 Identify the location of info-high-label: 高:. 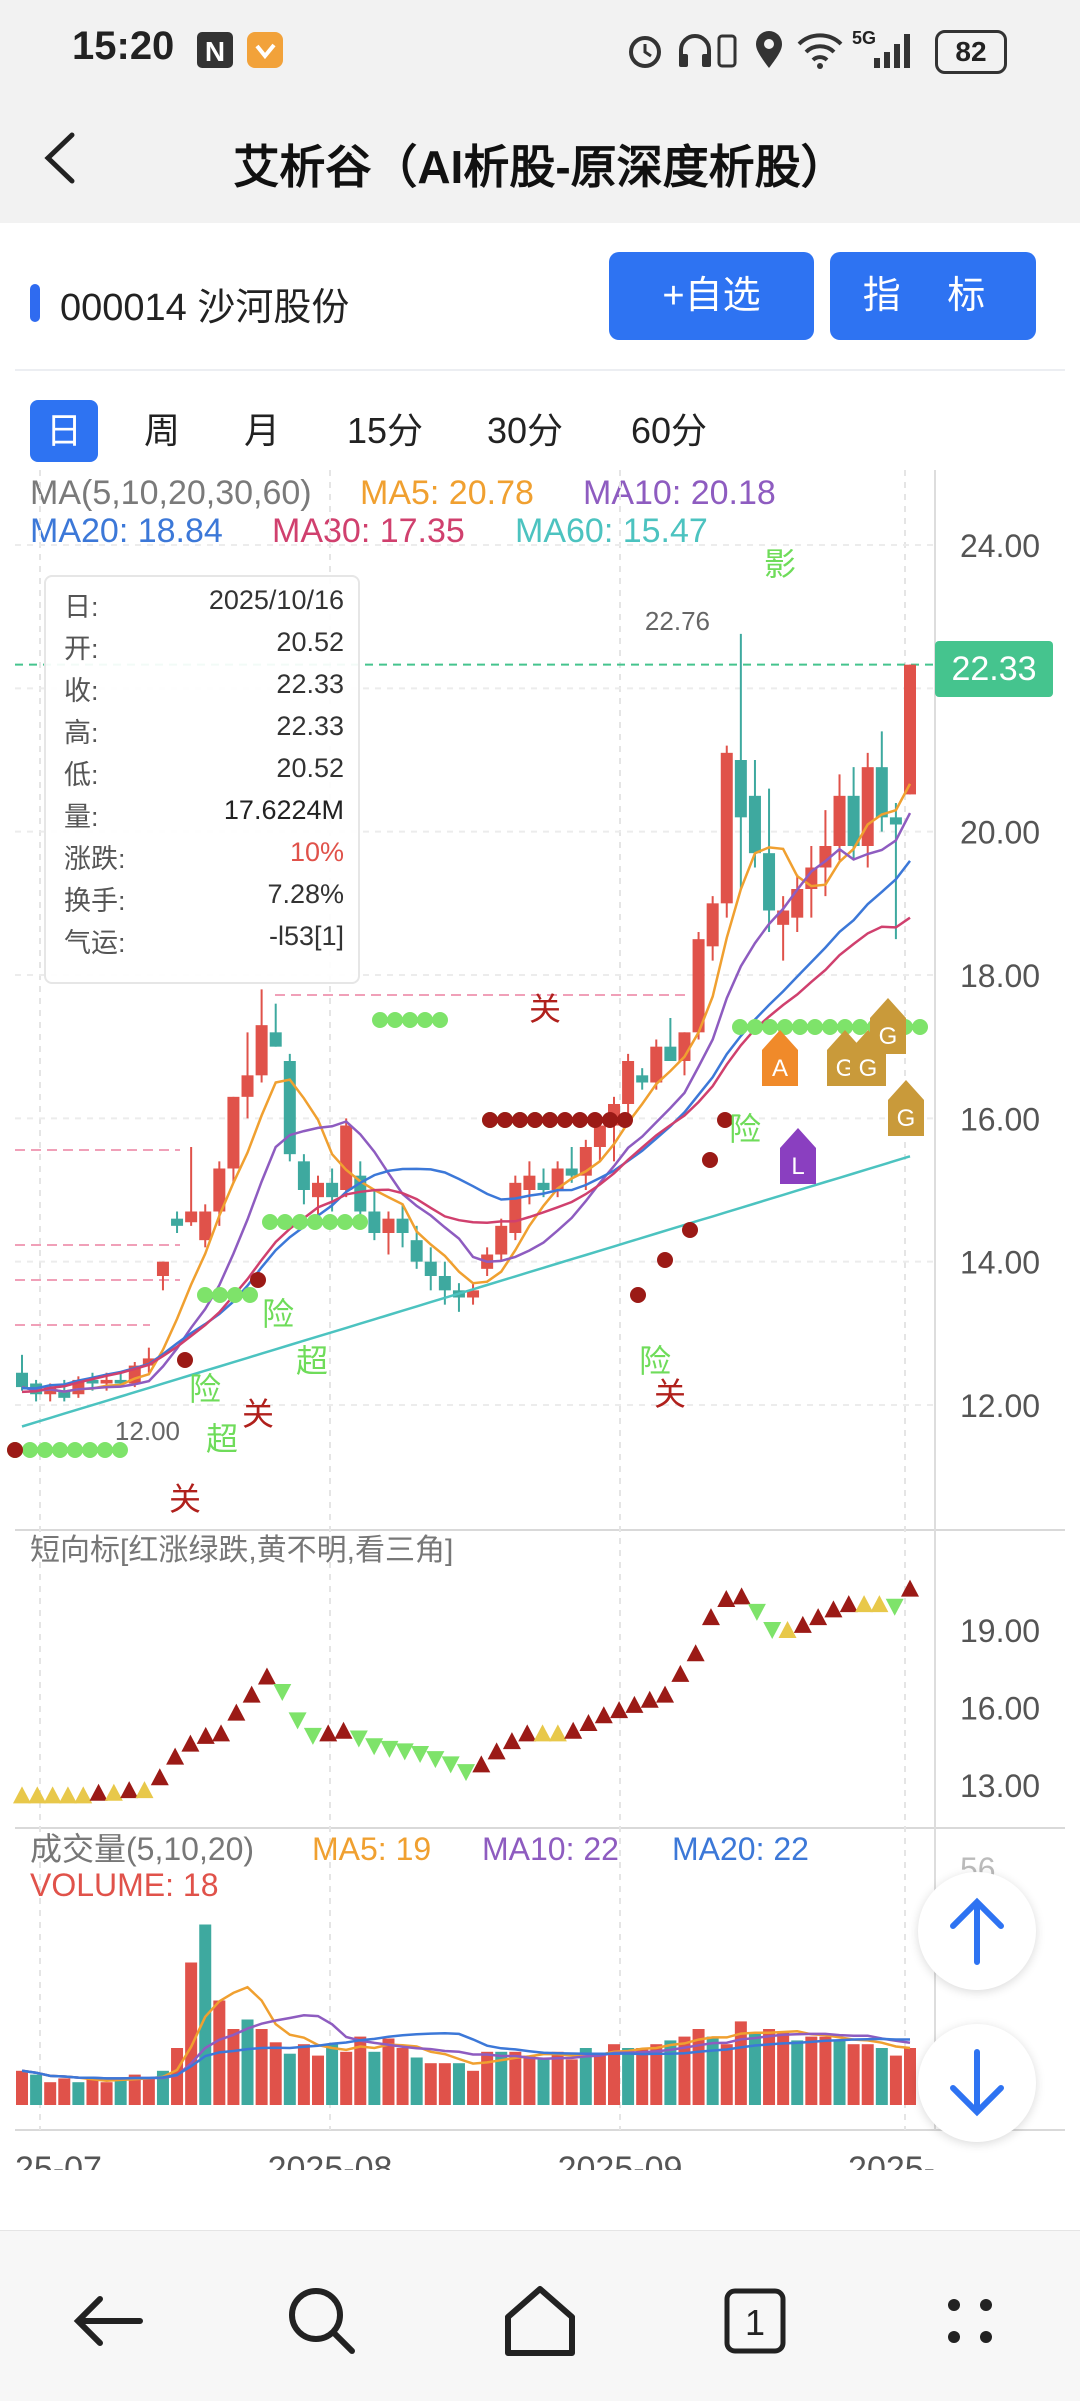
(81, 733).